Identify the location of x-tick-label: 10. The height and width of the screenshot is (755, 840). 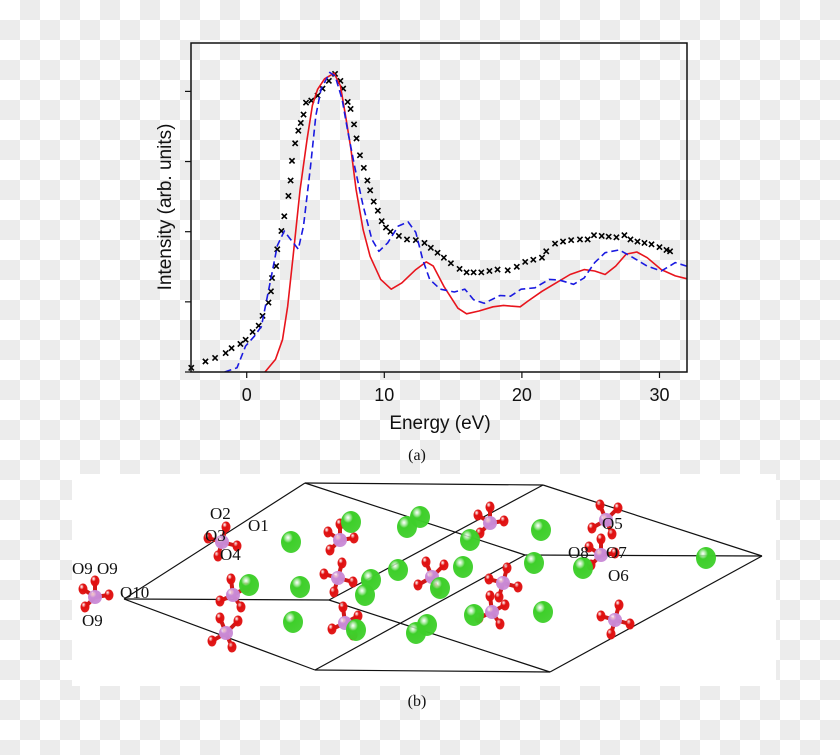
(384, 395).